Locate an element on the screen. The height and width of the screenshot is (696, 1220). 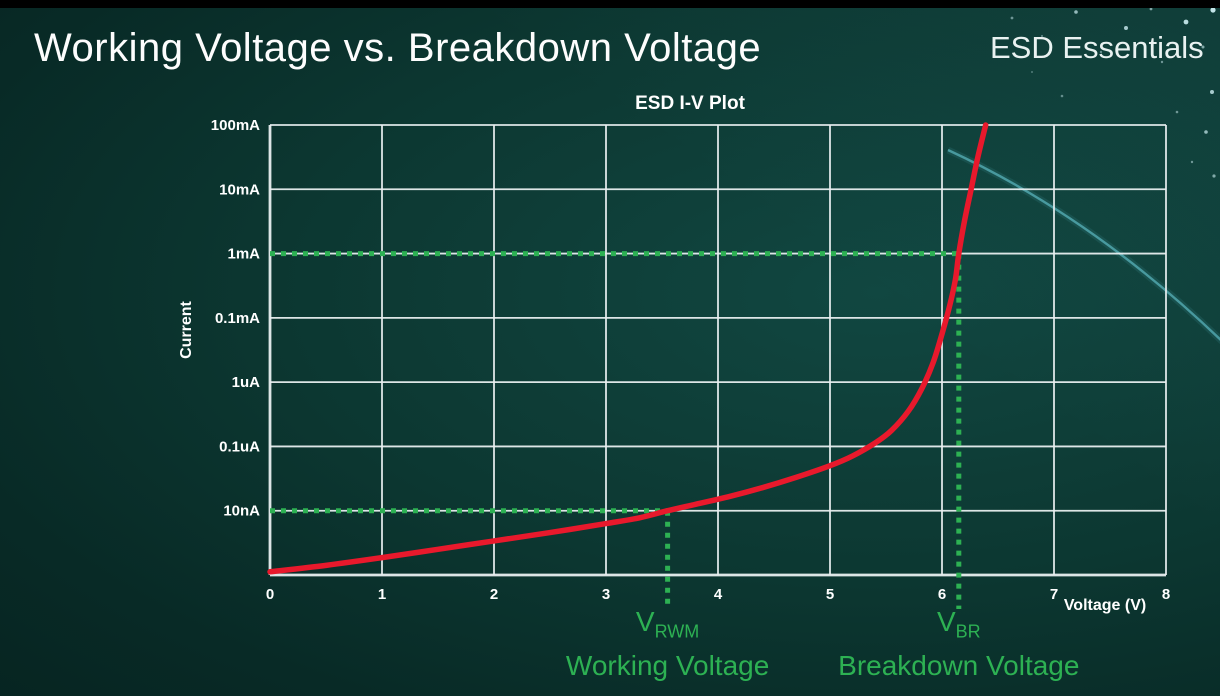
chart-title: ESD I-V Plot is located at coordinates (690, 103).